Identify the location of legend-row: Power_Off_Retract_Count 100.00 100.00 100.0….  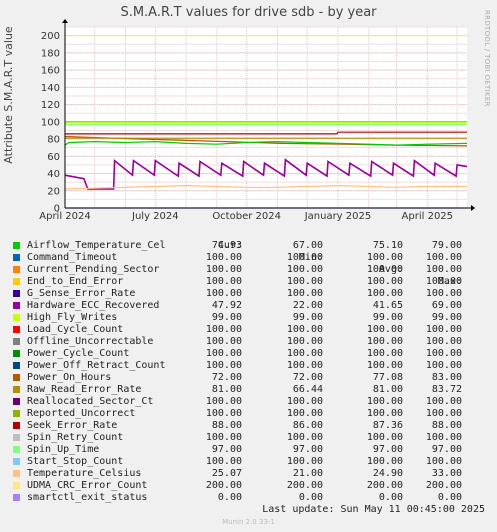
(247, 366).